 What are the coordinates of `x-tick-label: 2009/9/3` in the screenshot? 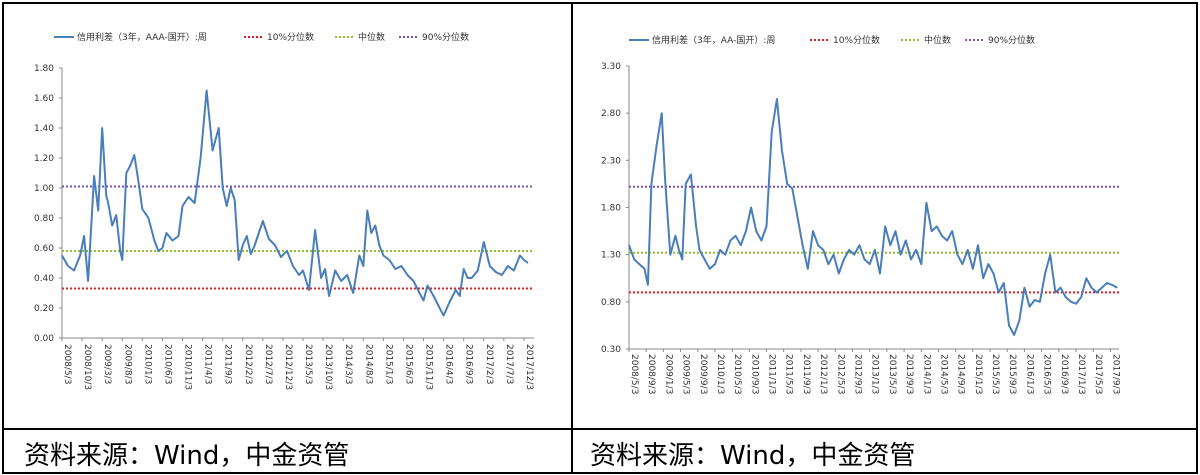 It's located at (703, 374).